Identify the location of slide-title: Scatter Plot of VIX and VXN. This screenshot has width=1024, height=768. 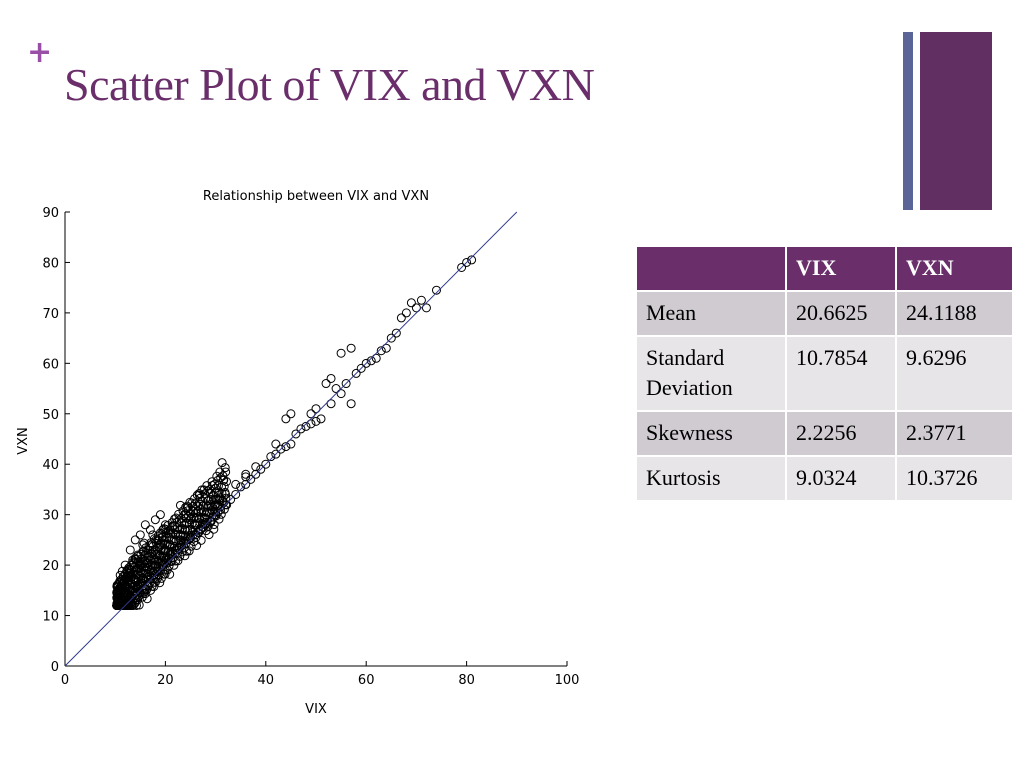
(329, 84).